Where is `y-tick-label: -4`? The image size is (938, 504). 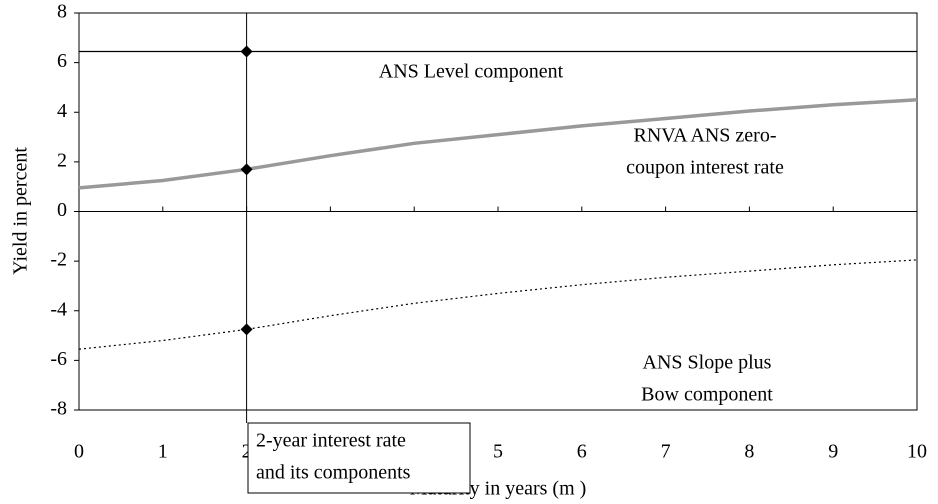 y-tick-label: -4 is located at coordinates (58, 309).